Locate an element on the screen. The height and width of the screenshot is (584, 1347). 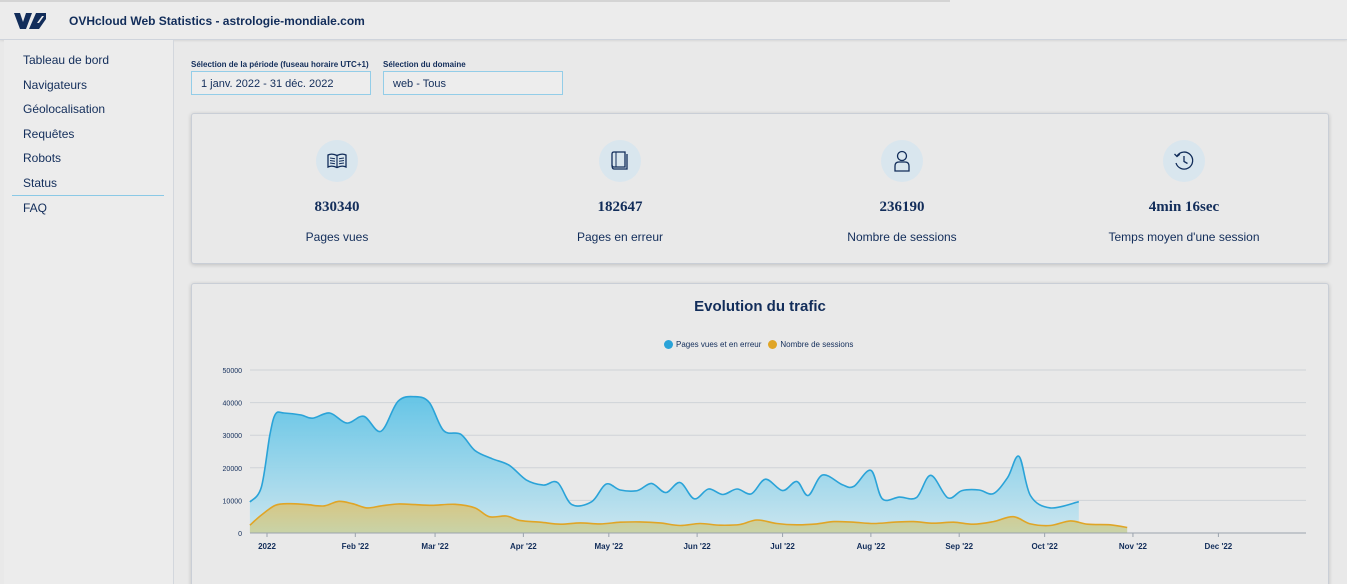
book-closed-icon is located at coordinates (619, 160).